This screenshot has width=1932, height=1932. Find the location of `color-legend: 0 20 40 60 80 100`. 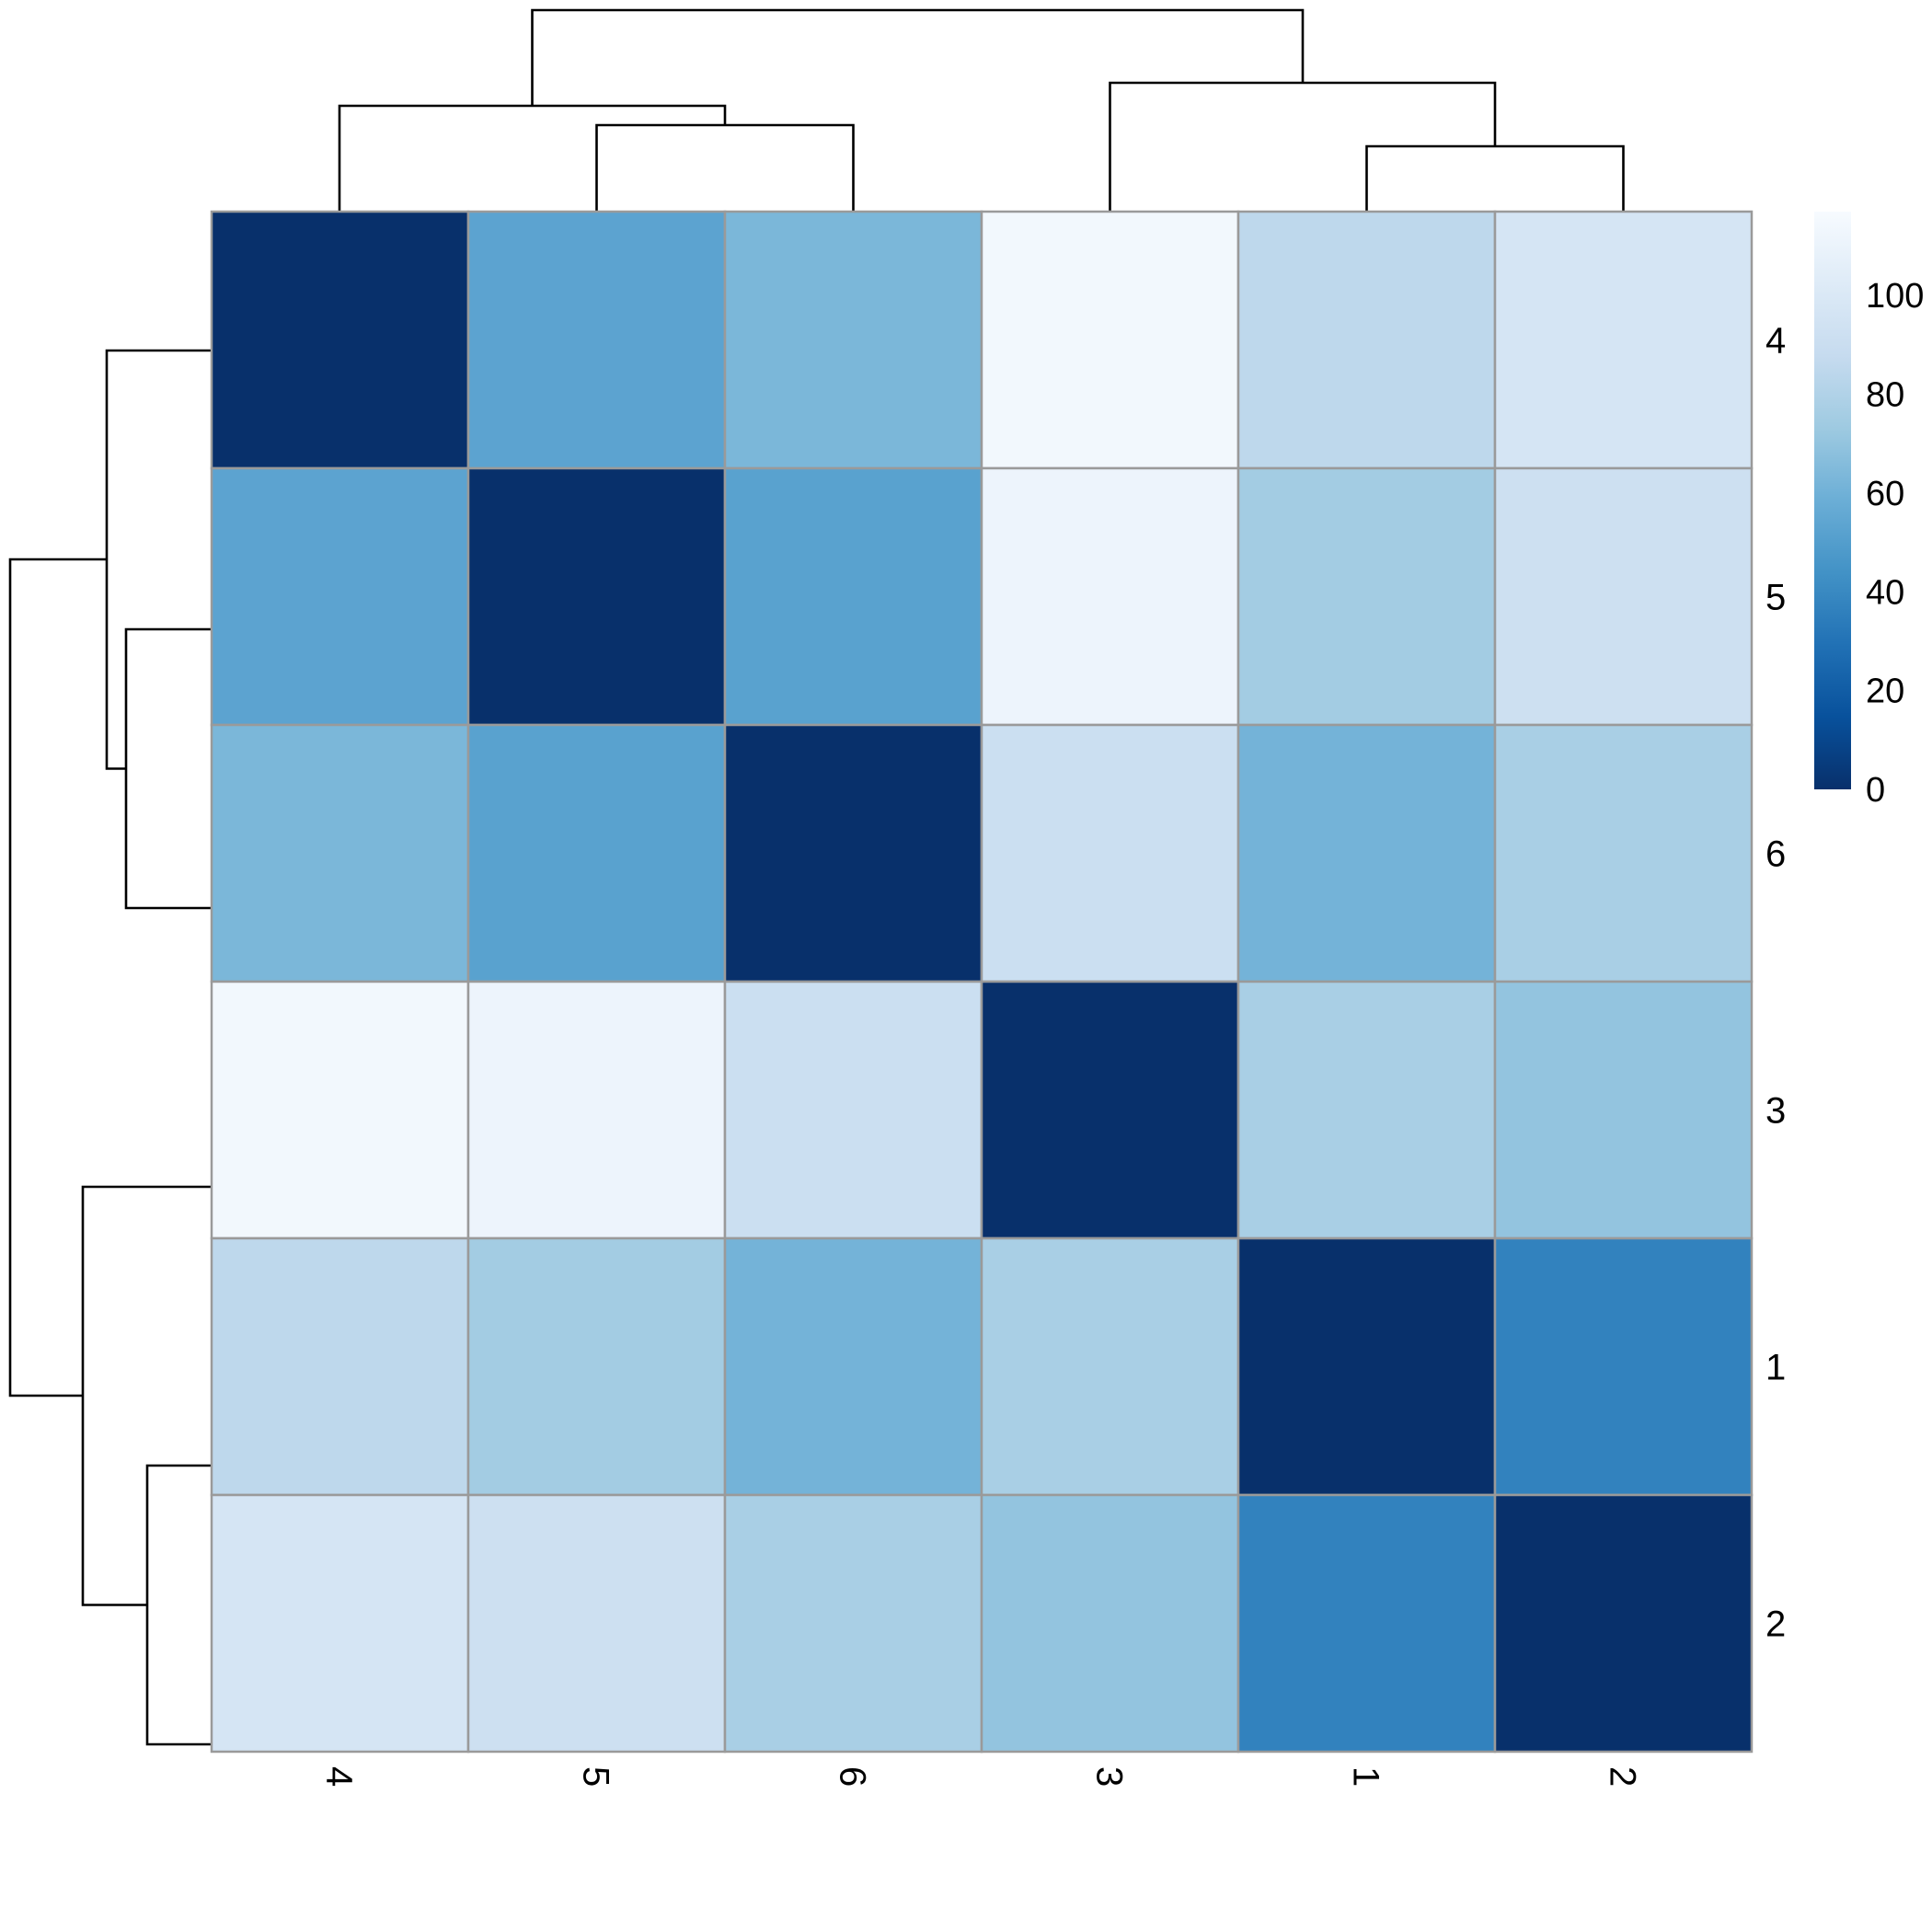

color-legend: 0 20 40 60 80 100 is located at coordinates (1869, 511).